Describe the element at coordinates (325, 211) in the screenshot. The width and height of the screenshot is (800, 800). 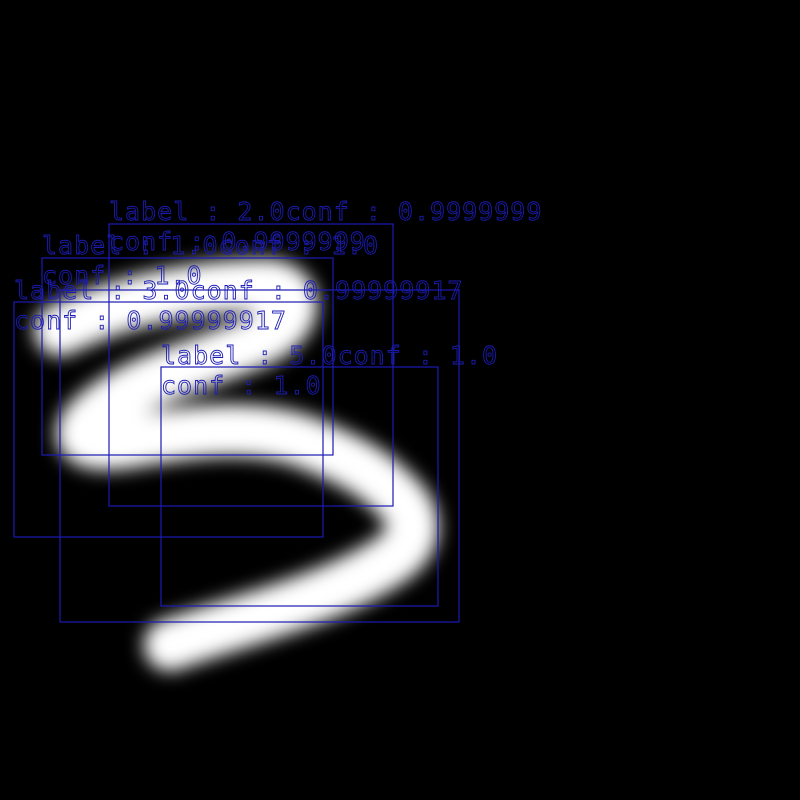
I see `detection-label-2: label : 2.0conf : 0.9999999` at that location.